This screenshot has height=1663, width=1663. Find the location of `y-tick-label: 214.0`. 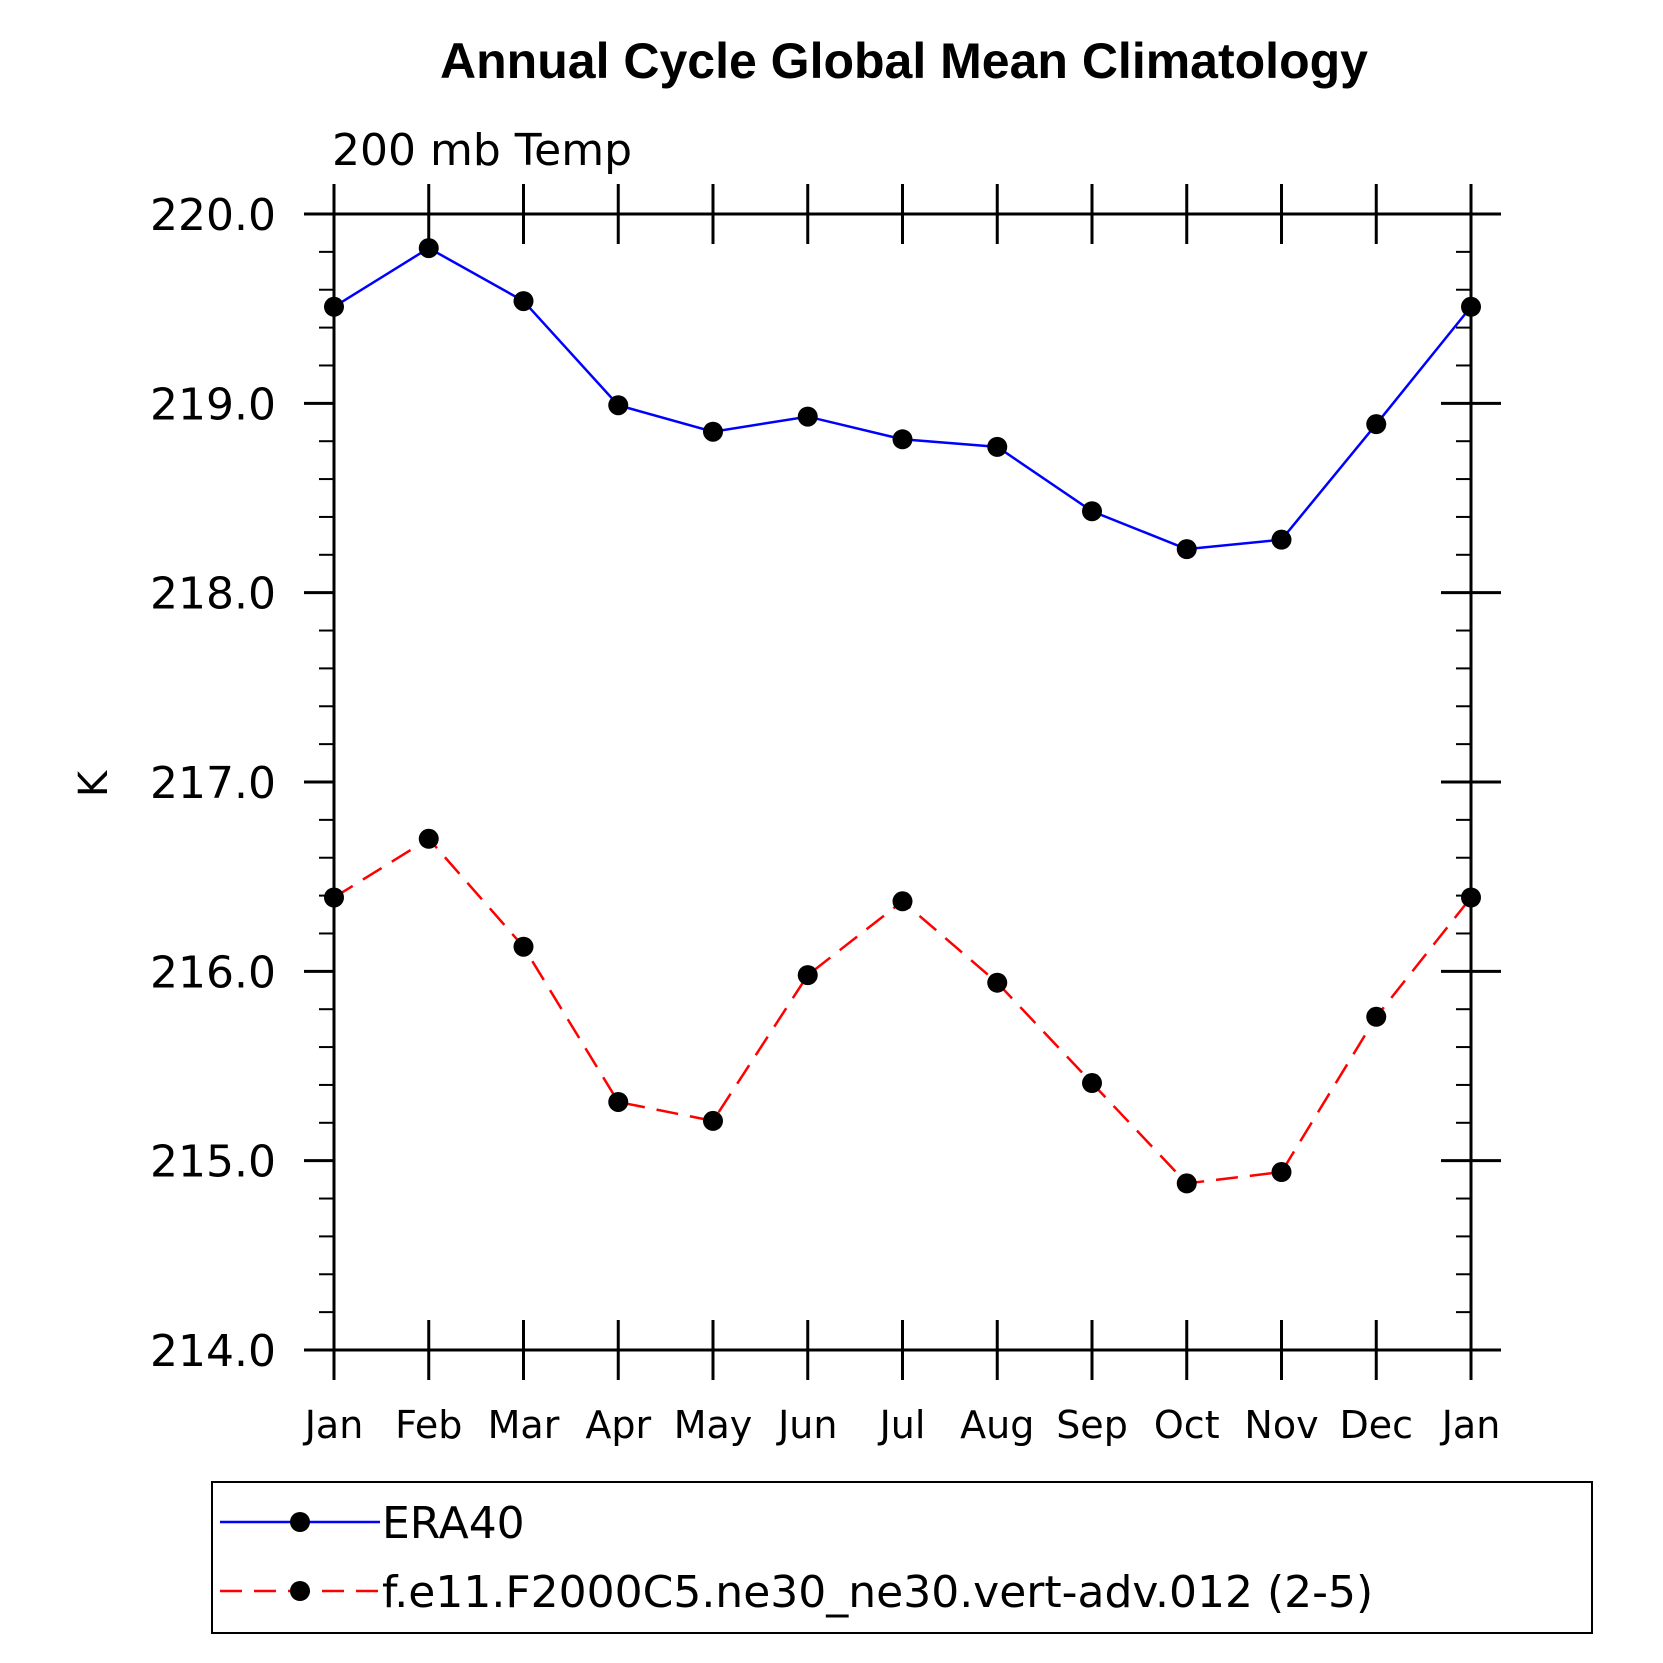

y-tick-label: 214.0 is located at coordinates (213, 1351).